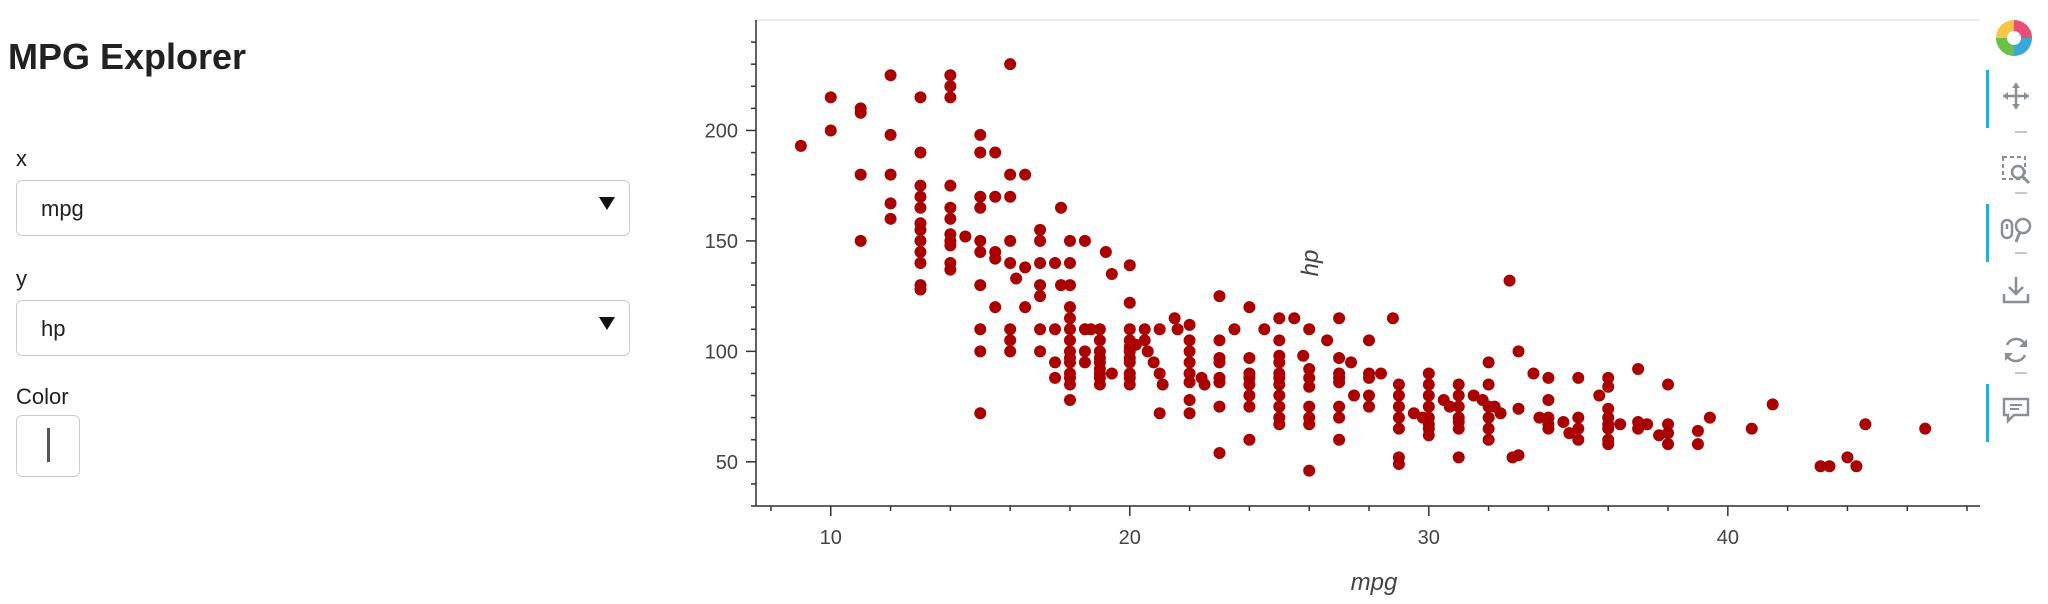 This screenshot has width=2048, height=604. What do you see at coordinates (2012, 233) in the screenshot?
I see `wheel-zoom-tool` at bounding box center [2012, 233].